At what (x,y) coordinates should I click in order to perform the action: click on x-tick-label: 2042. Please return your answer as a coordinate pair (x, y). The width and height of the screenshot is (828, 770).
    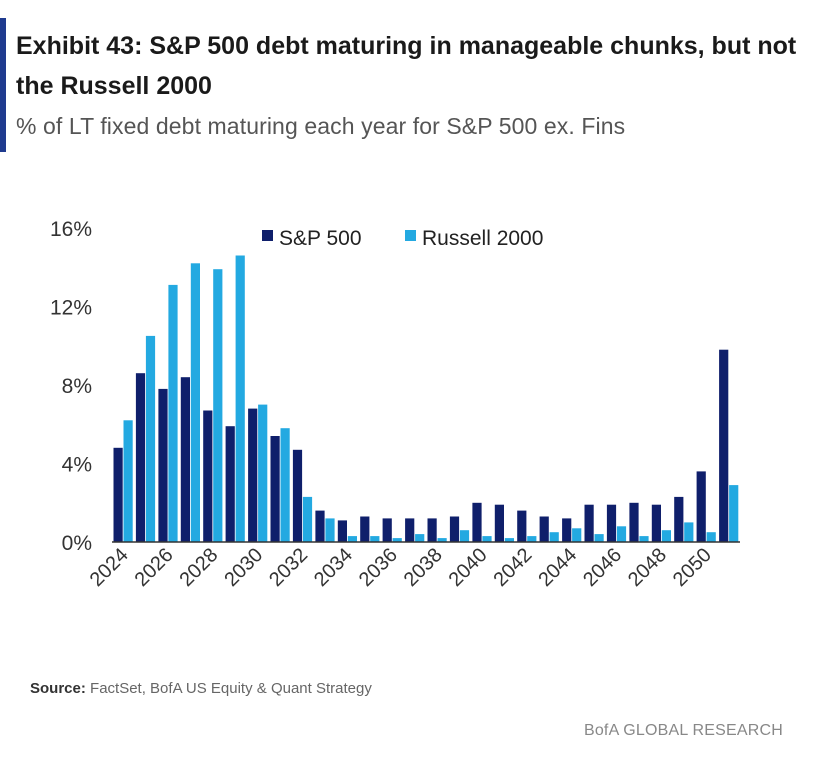
    Looking at the image, I should click on (512, 567).